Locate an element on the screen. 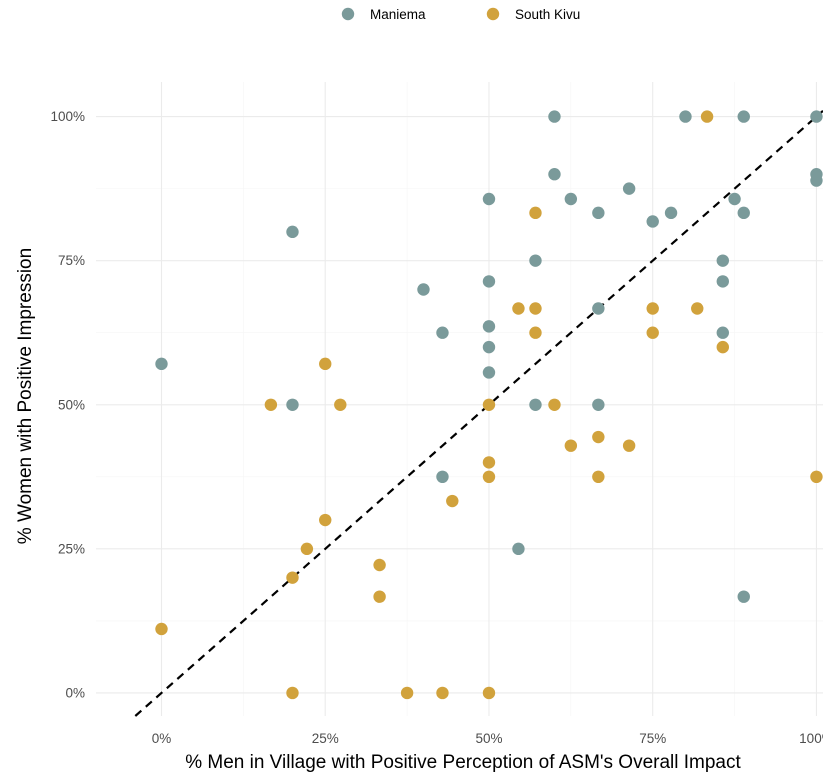 Image resolution: width=823 pixels, height=775 pixels. legend-label: South Kivu is located at coordinates (547, 14).